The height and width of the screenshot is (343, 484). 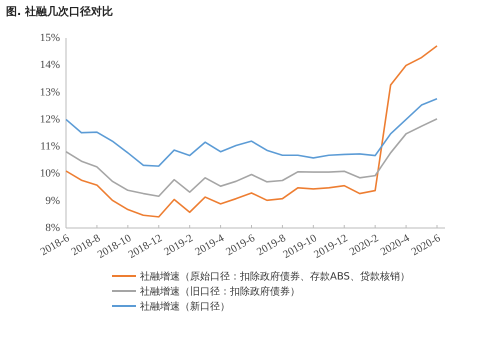 I want to click on legend-label: 社融增速（旧口径：扣除政府债券）, so click(x=220, y=292).